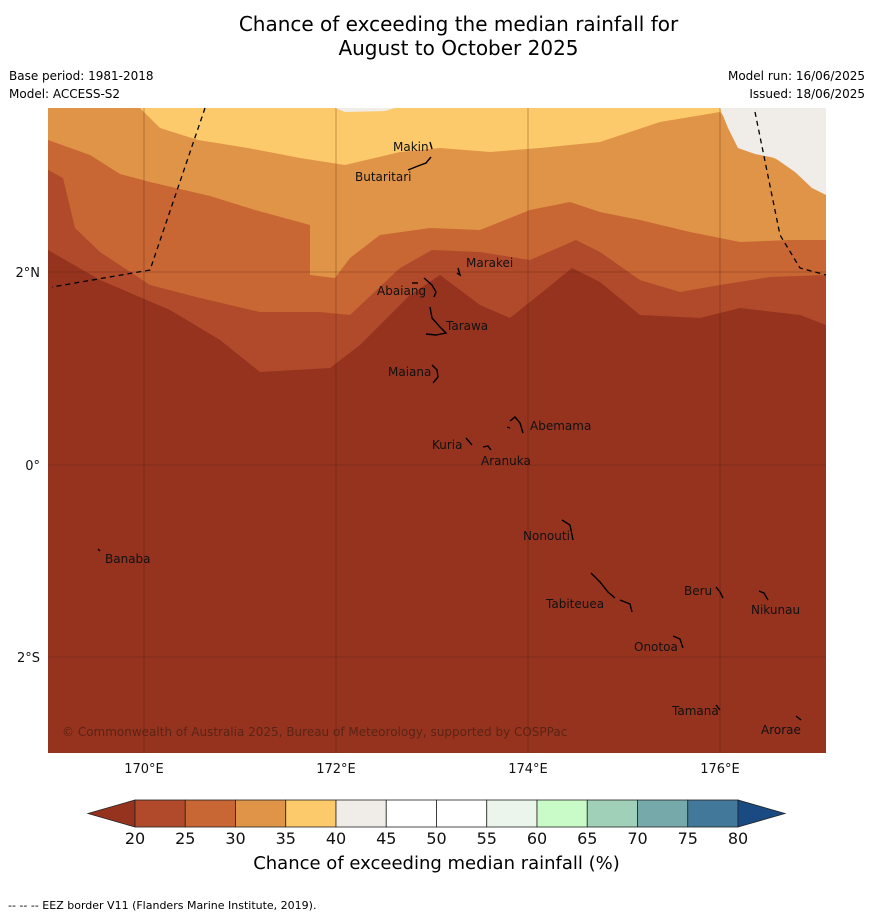  Describe the element at coordinates (658, 129) in the screenshot. I see `band-35-40-patch` at that location.